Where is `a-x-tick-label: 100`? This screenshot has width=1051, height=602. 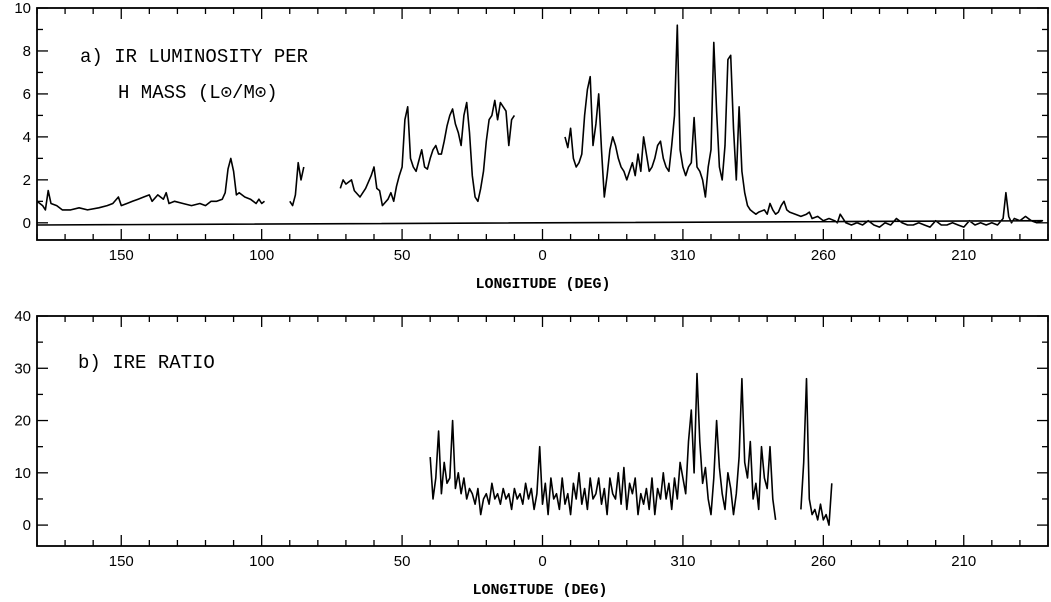
a-x-tick-label: 100 is located at coordinates (261, 255).